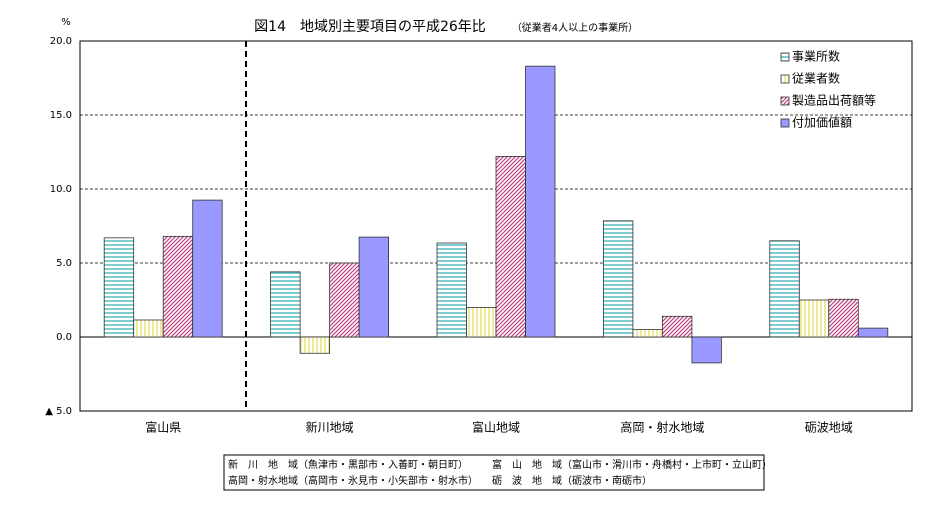 The height and width of the screenshot is (508, 938). Describe the element at coordinates (662, 427) in the screenshot. I see `x-tick-label: 高岡・射水地域` at that location.